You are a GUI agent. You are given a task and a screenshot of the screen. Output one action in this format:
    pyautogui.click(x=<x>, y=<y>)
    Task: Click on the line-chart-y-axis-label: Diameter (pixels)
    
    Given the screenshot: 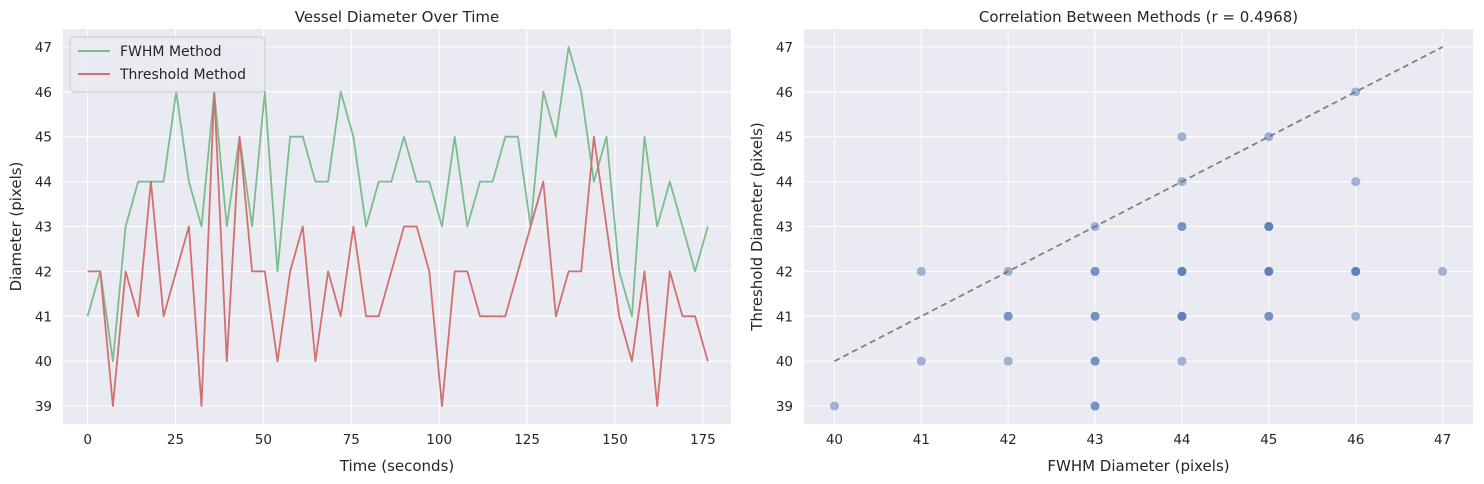 What is the action you would take?
    pyautogui.click(x=16, y=227)
    